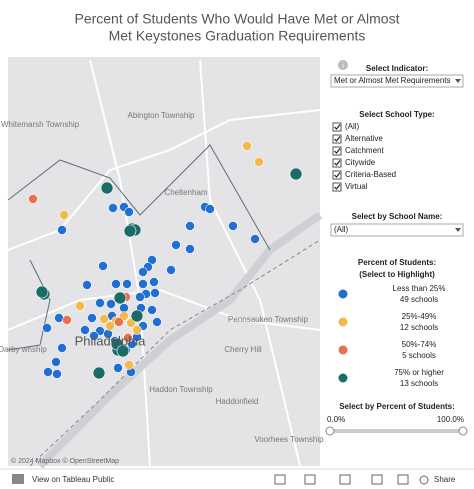 The image size is (474, 489). Describe the element at coordinates (243, 349) in the screenshot. I see `place-label: Cherry Hill` at that location.